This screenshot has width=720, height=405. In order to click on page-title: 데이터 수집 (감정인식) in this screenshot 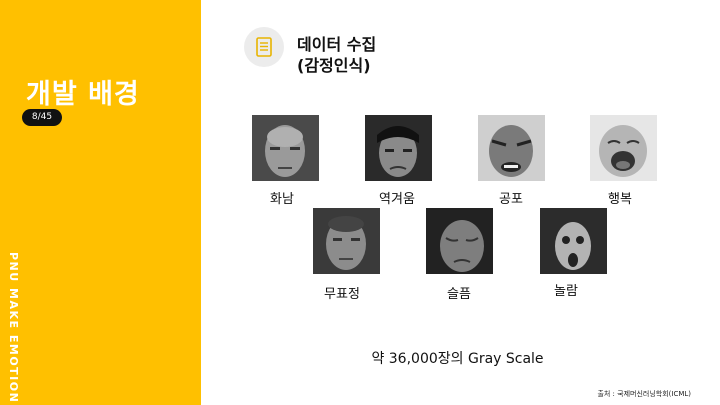, I will do `click(336, 55)`.